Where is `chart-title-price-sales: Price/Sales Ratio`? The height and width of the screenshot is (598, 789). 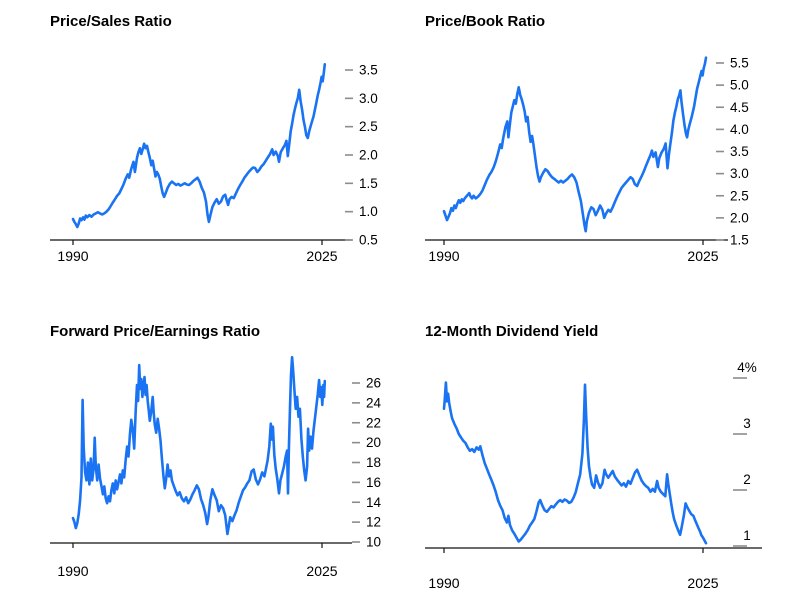 chart-title-price-sales: Price/Sales Ratio is located at coordinates (111, 21).